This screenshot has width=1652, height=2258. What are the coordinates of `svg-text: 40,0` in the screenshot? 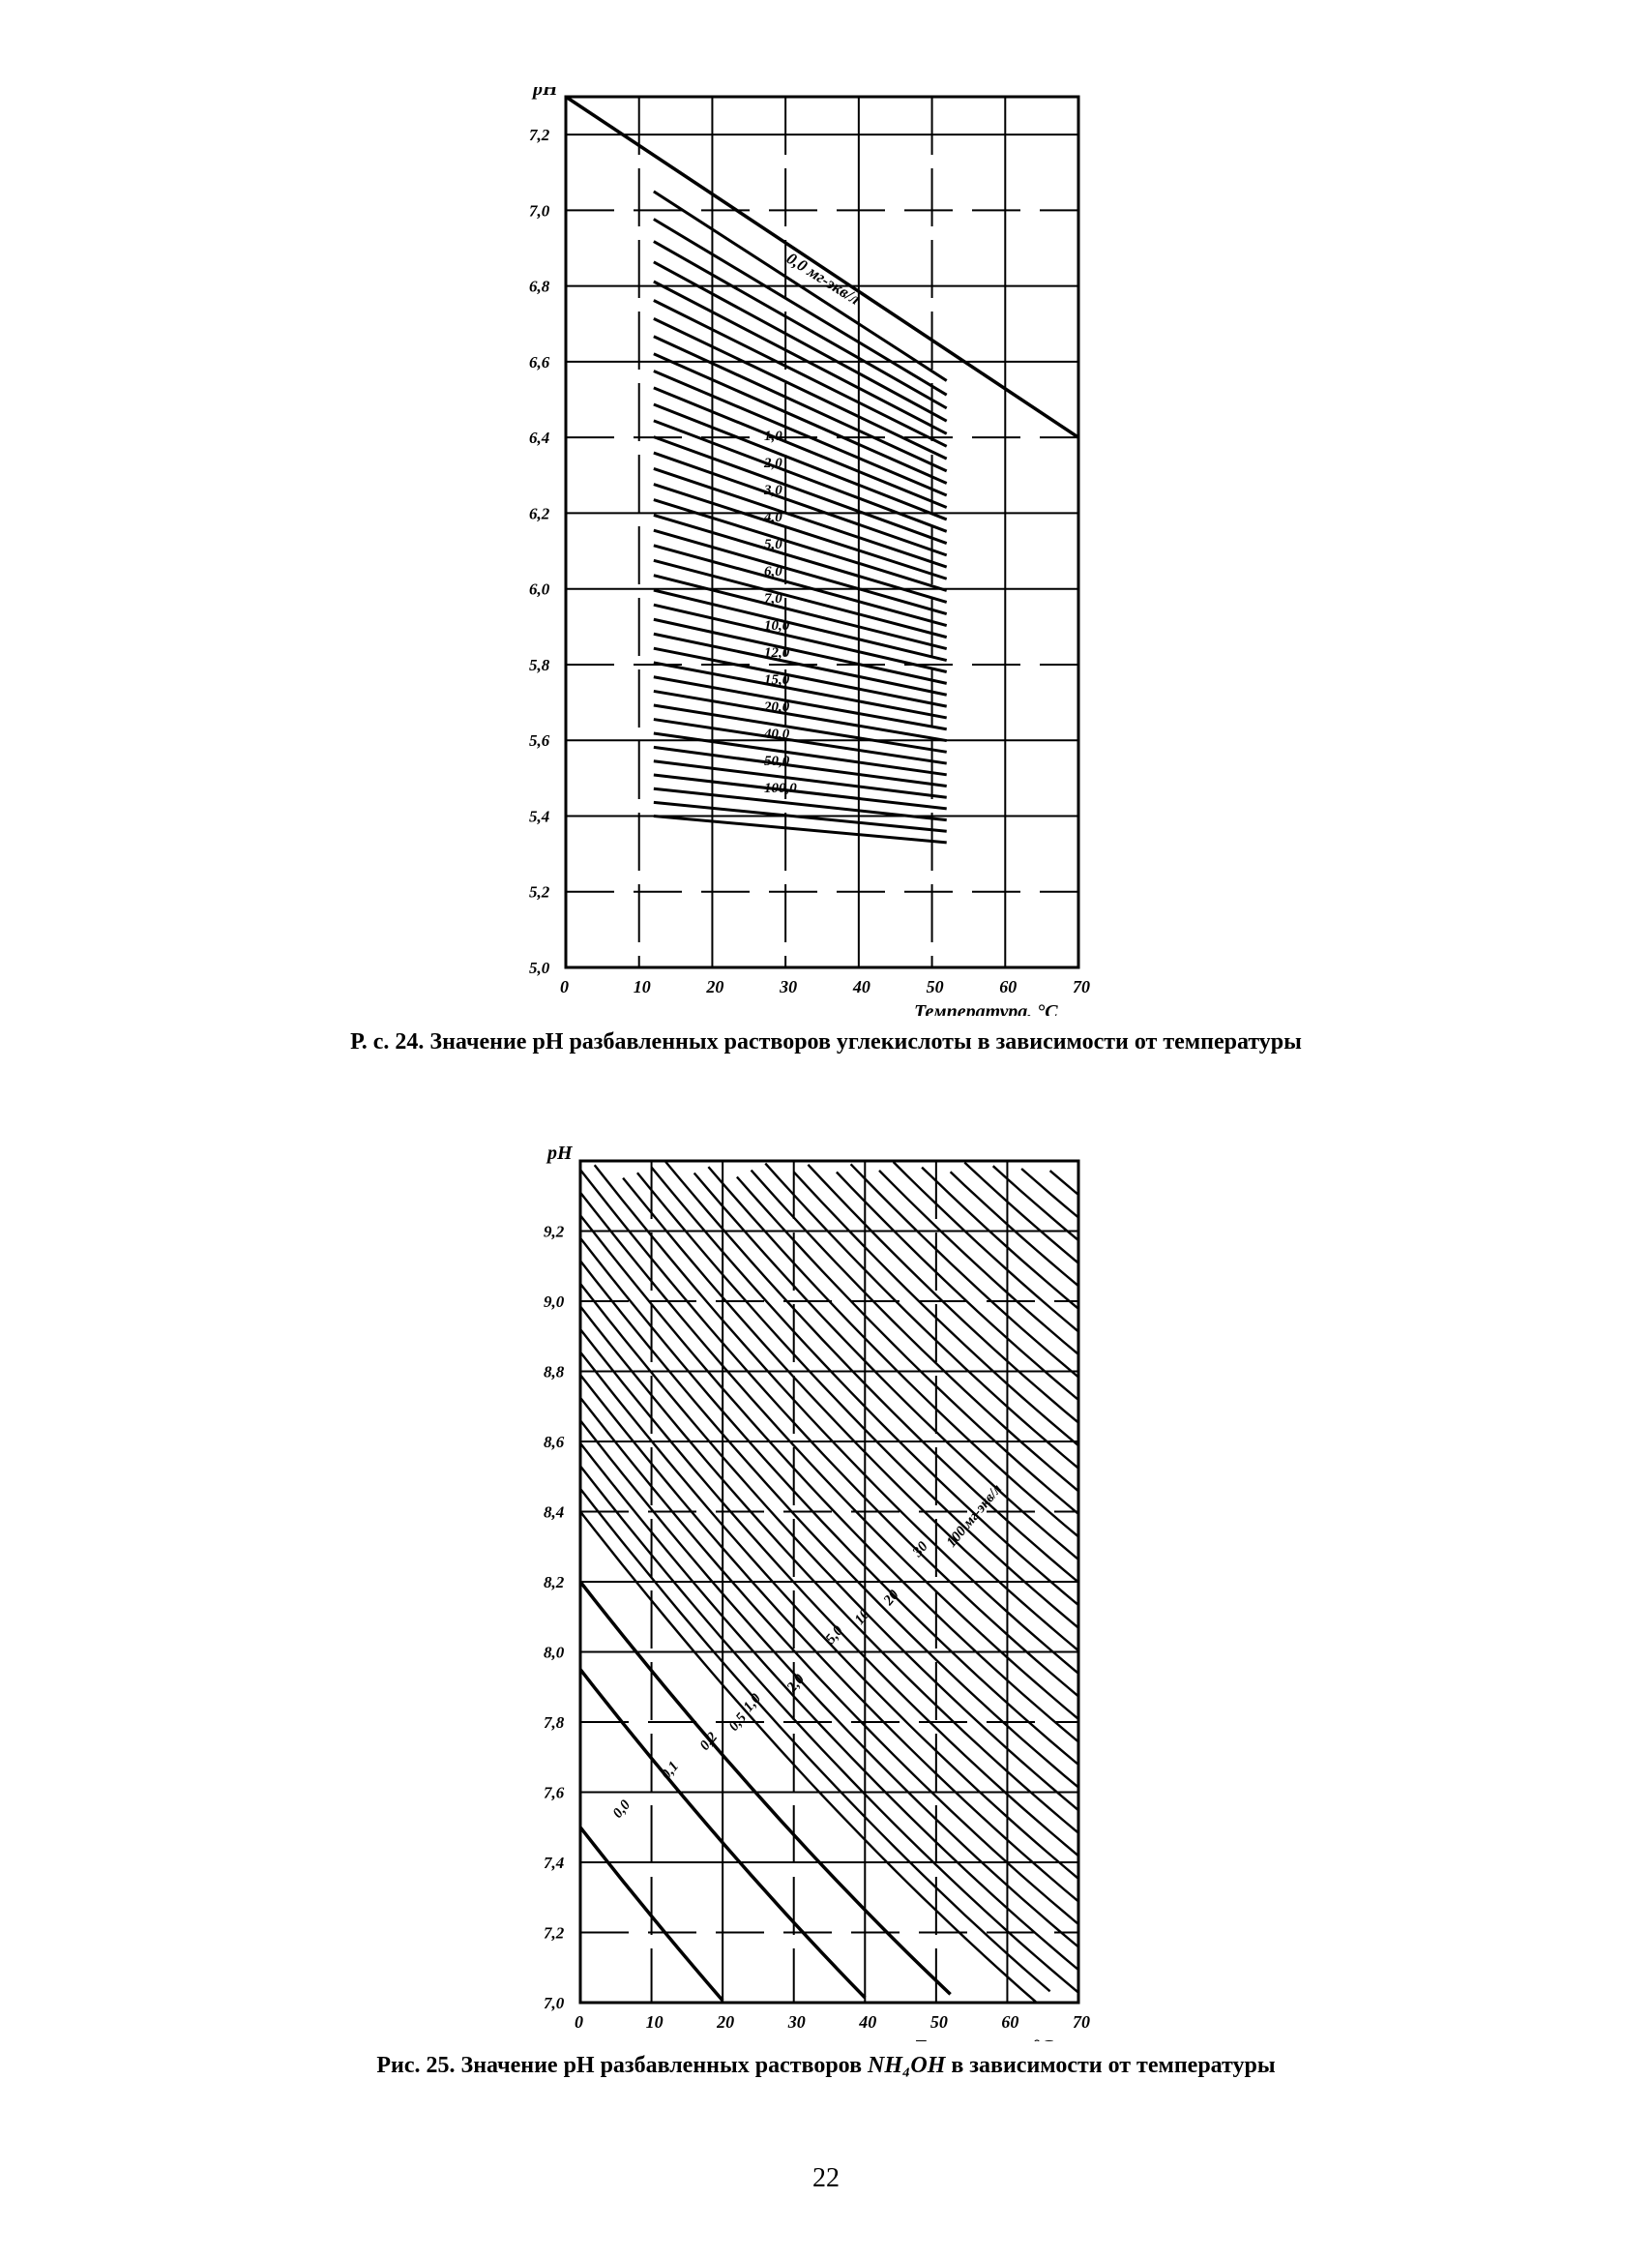 It's located at (776, 734).